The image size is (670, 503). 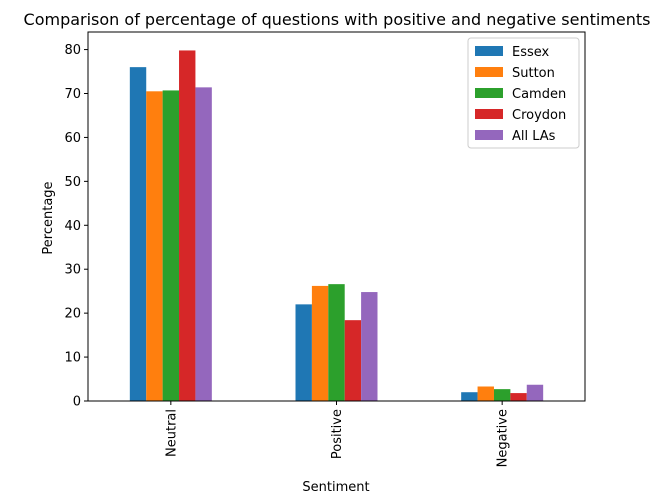 What do you see at coordinates (335, 487) in the screenshot?
I see `x-axis-label: Sentiment` at bounding box center [335, 487].